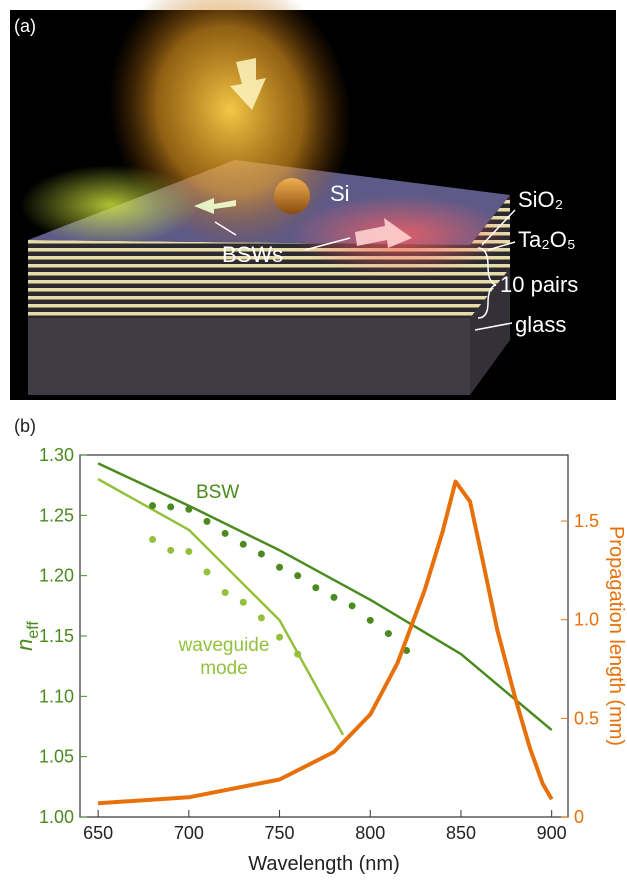  Describe the element at coordinates (487, 283) in the screenshot. I see `brace` at that location.